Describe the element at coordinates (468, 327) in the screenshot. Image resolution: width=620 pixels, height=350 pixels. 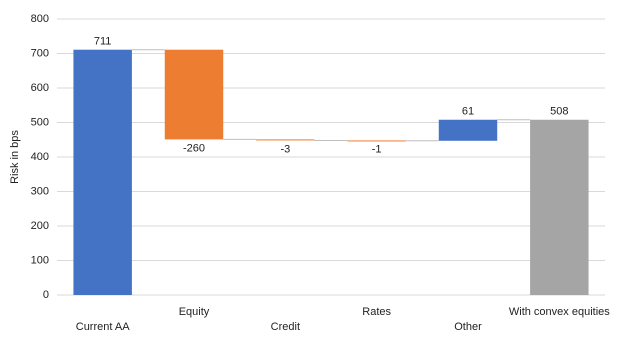
I see `x-tick-label: Other` at that location.